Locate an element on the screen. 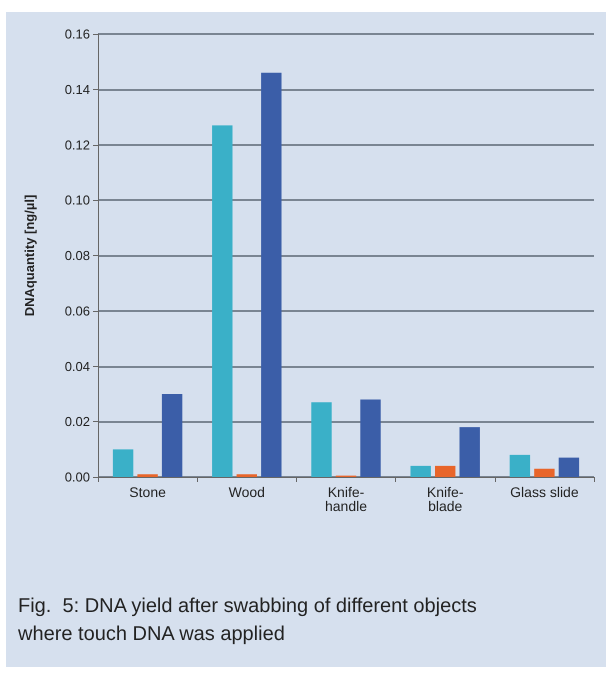 The height and width of the screenshot is (673, 611). y-tick-label: 0.04 is located at coordinates (77, 366).